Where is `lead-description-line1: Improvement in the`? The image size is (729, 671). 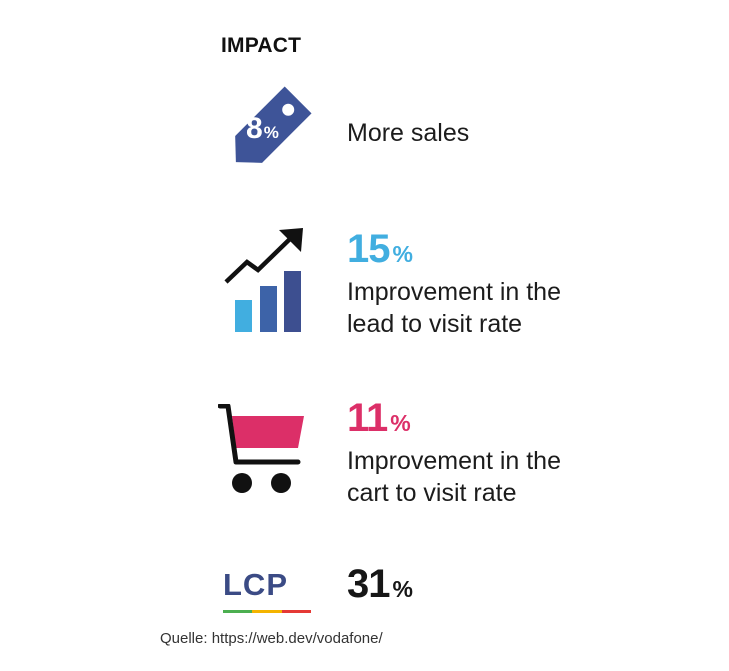 lead-description-line1: Improvement in the is located at coordinates (454, 292).